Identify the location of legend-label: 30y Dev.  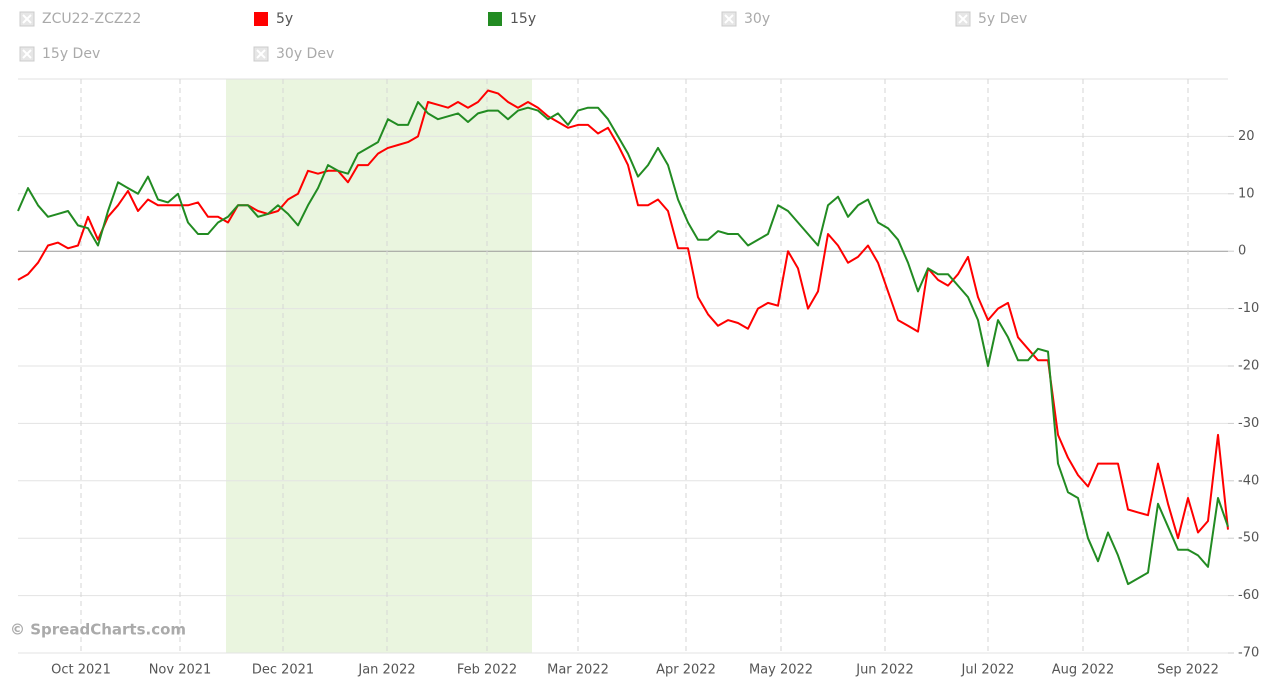
(305, 54).